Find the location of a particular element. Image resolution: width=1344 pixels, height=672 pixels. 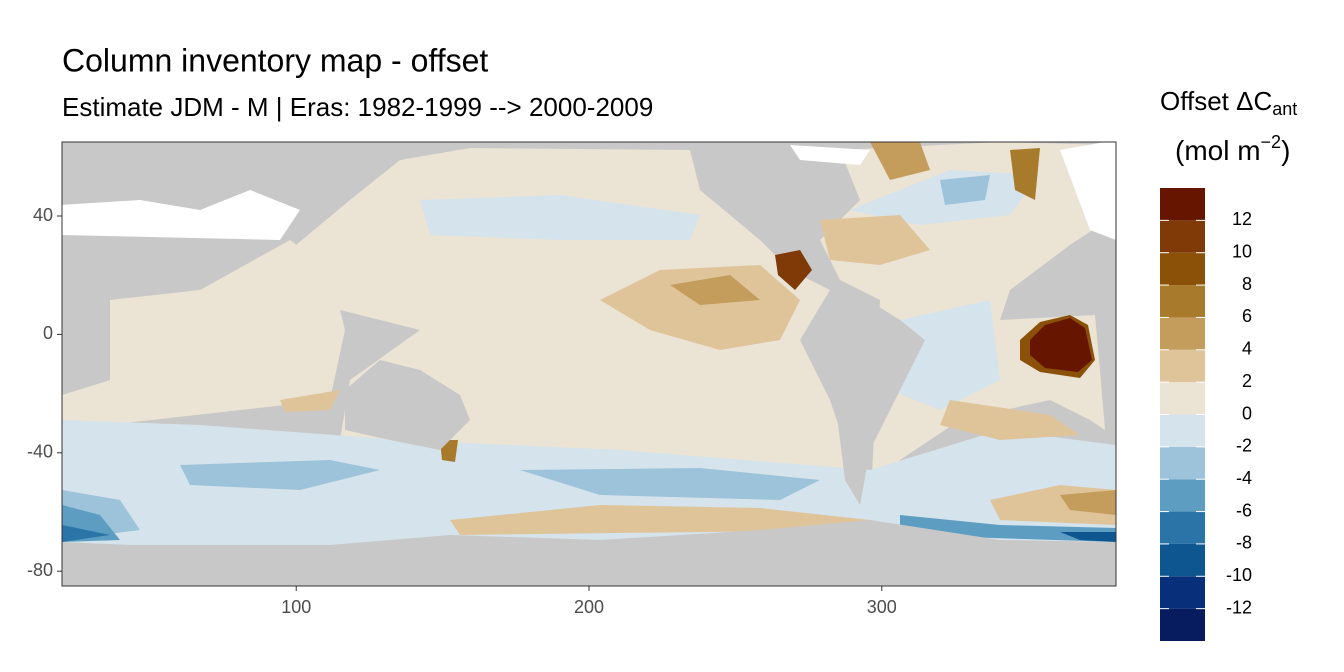

legend-unit-main: (mol m is located at coordinates (1218, 150).